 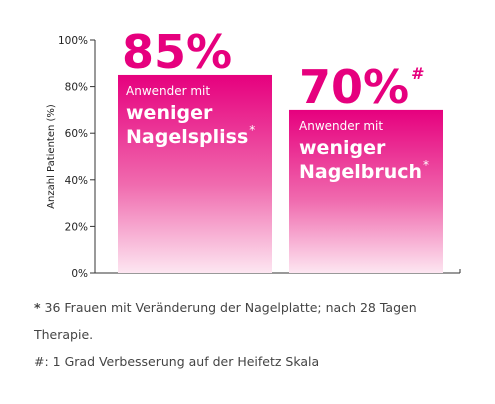 What do you see at coordinates (76, 134) in the screenshot?
I see `y-tick-label-3: 60%` at bounding box center [76, 134].